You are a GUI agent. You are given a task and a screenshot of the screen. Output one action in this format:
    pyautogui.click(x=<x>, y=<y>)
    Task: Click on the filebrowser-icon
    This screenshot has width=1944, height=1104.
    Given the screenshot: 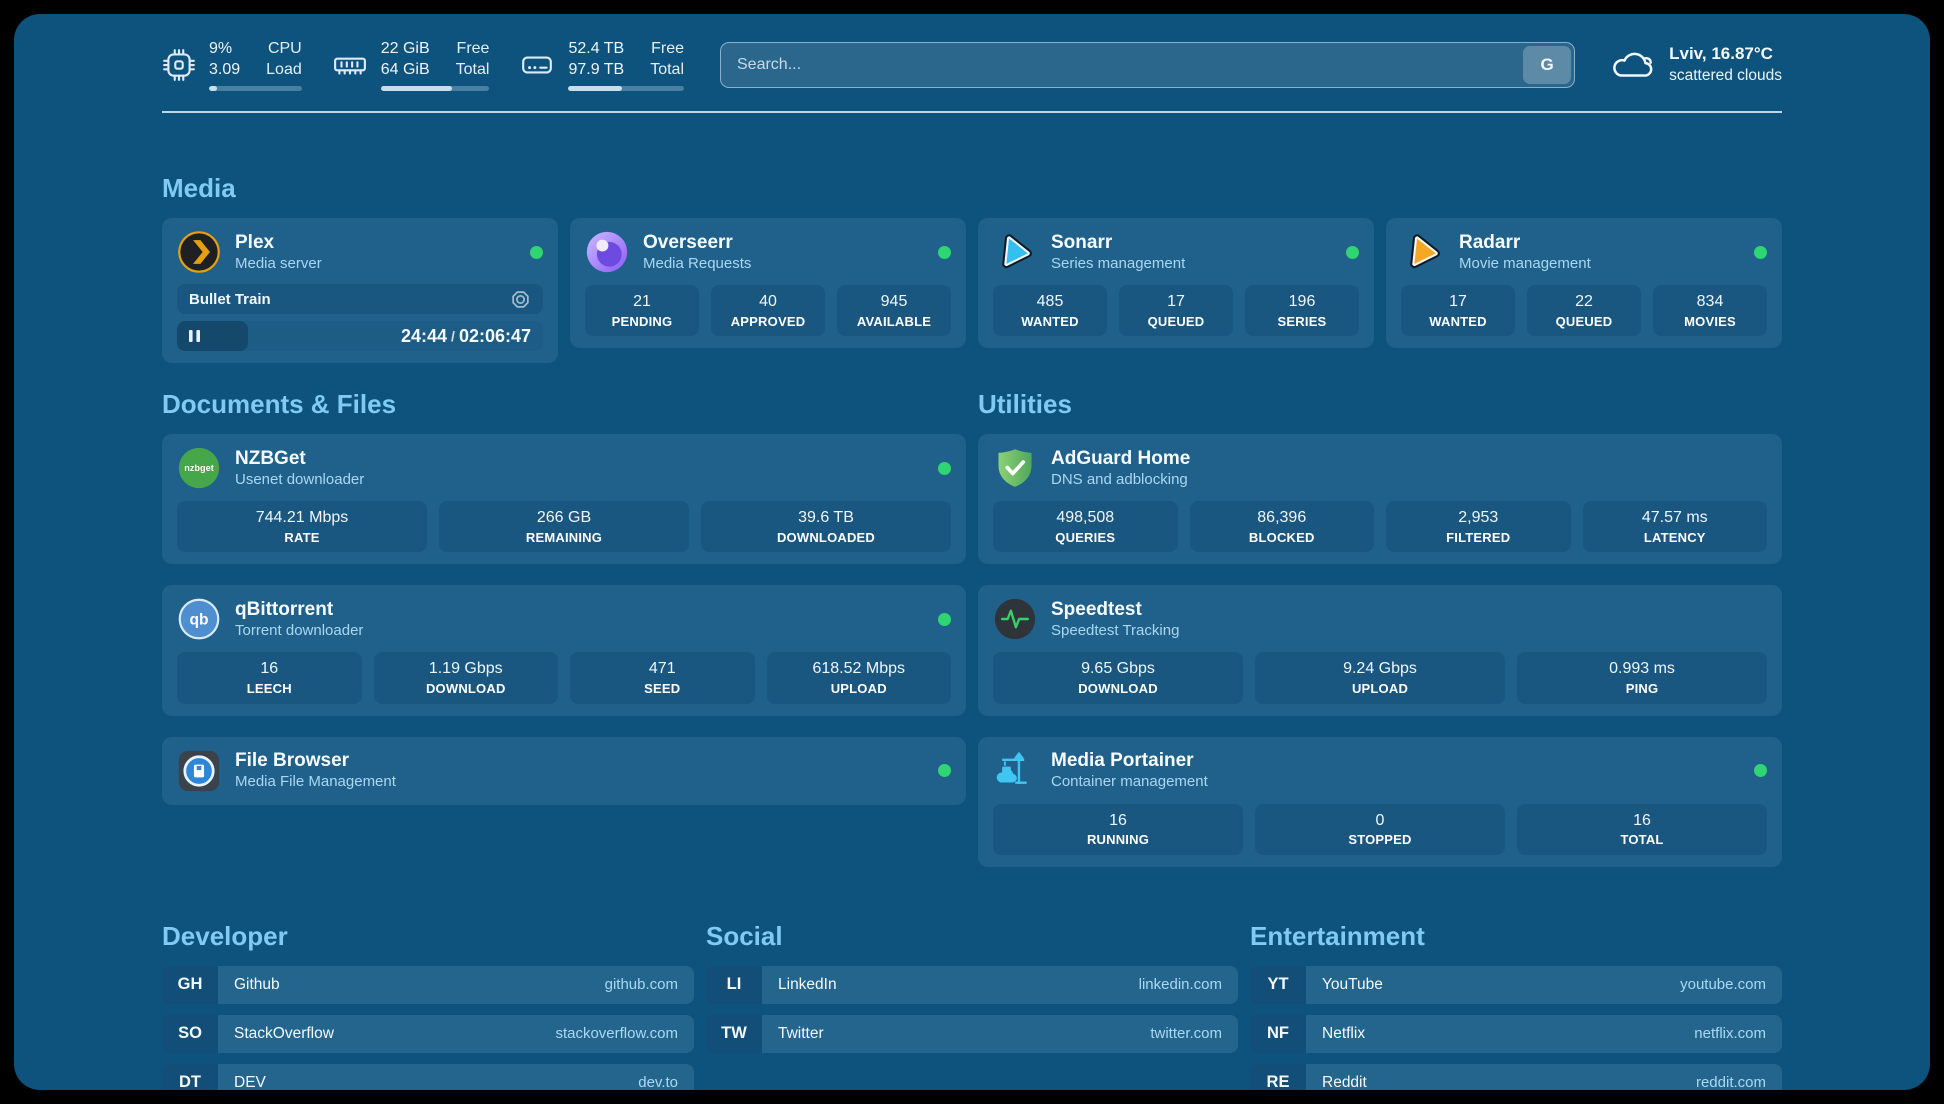 What is the action you would take?
    pyautogui.click(x=199, y=770)
    